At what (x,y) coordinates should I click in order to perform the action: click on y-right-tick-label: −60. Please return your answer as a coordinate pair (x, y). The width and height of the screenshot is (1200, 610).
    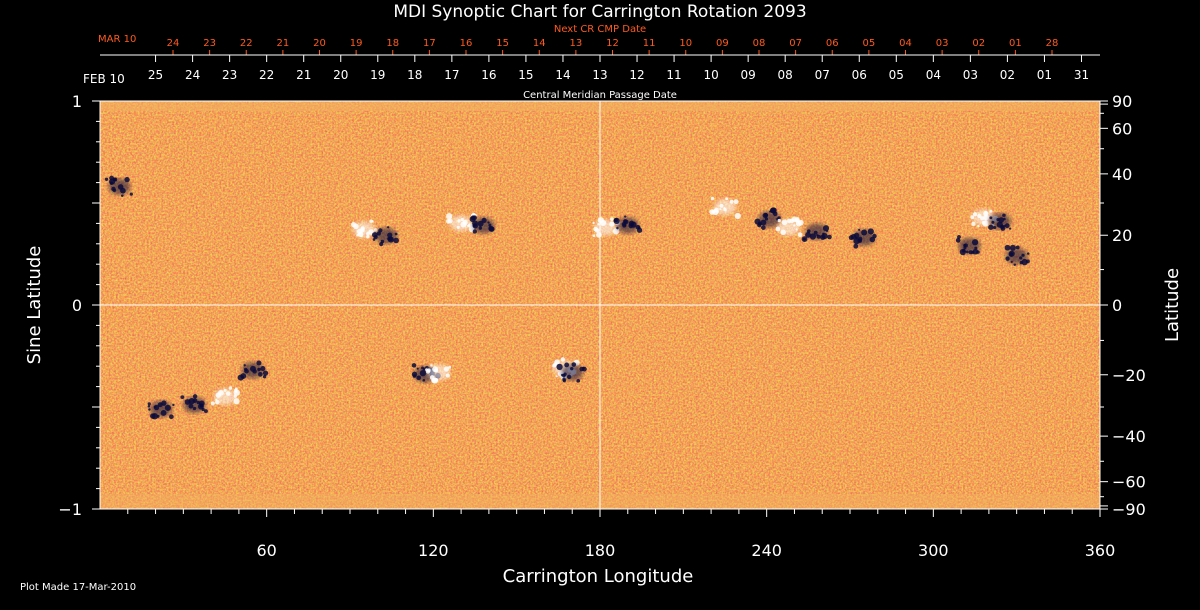
    Looking at the image, I should click on (1129, 482).